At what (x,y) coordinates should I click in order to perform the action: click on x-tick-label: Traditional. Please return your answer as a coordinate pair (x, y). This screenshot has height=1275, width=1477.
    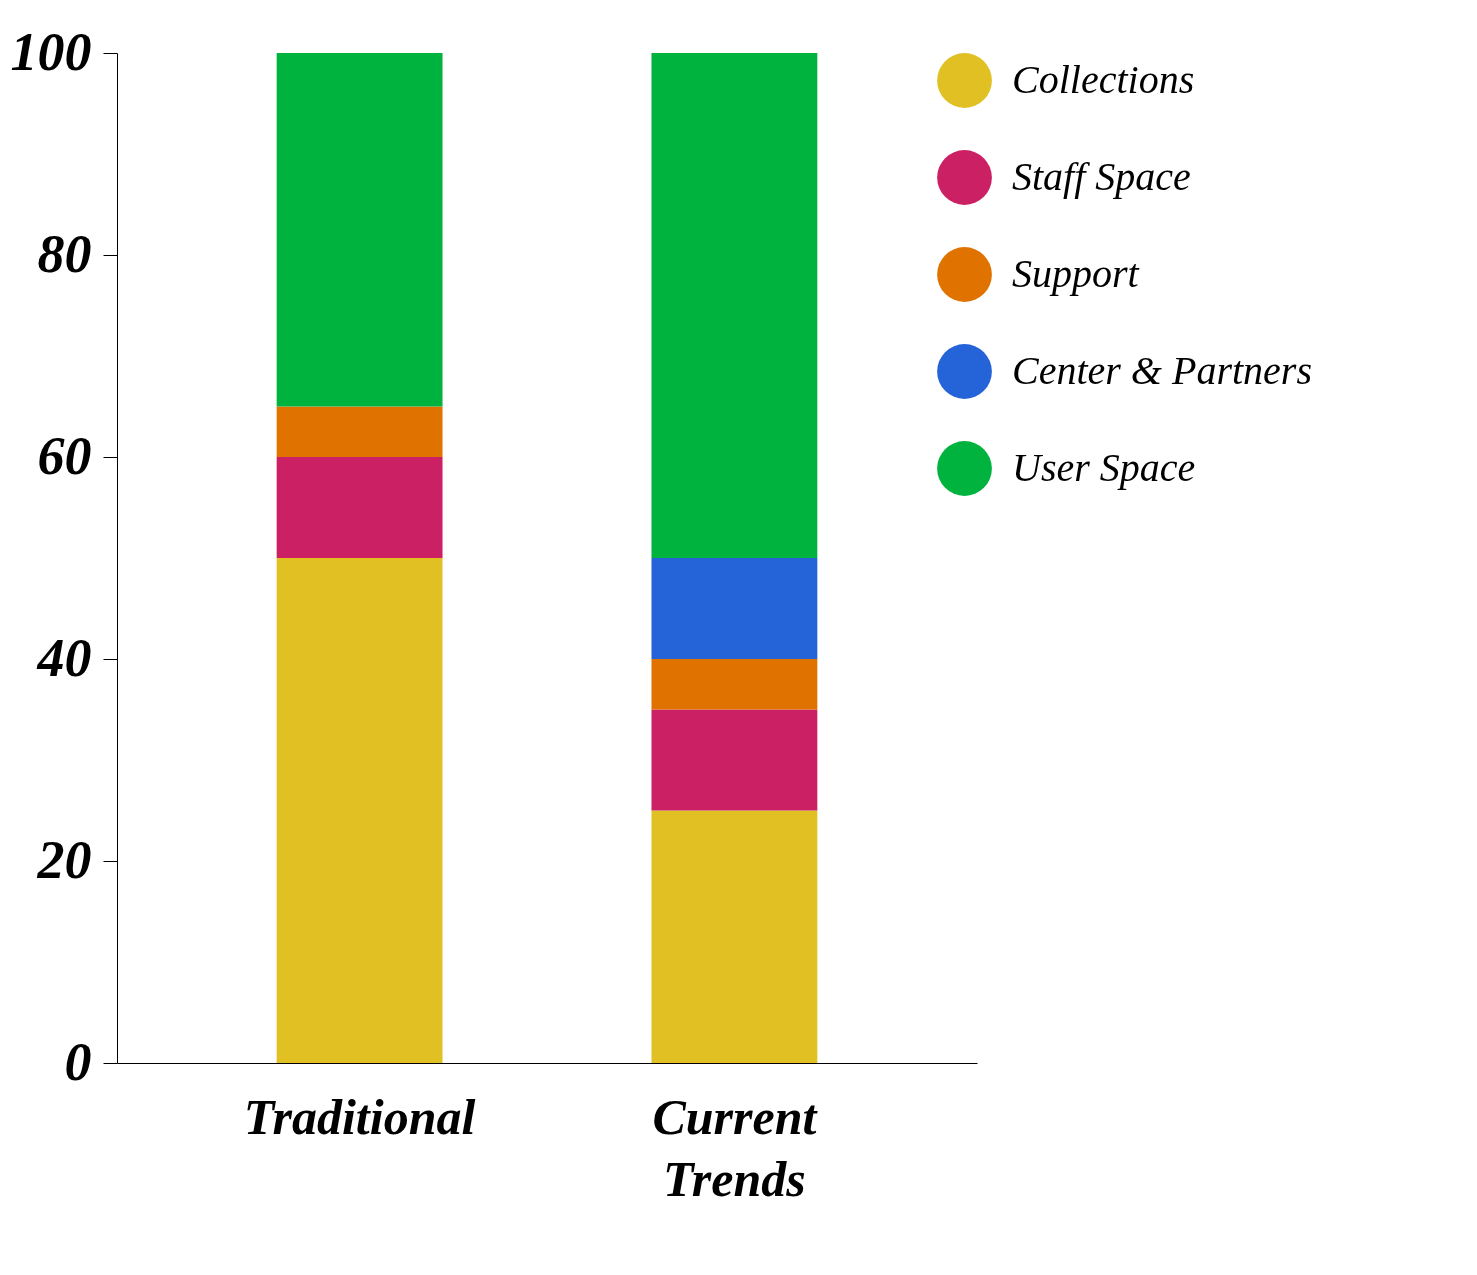
    Looking at the image, I should click on (359, 1116).